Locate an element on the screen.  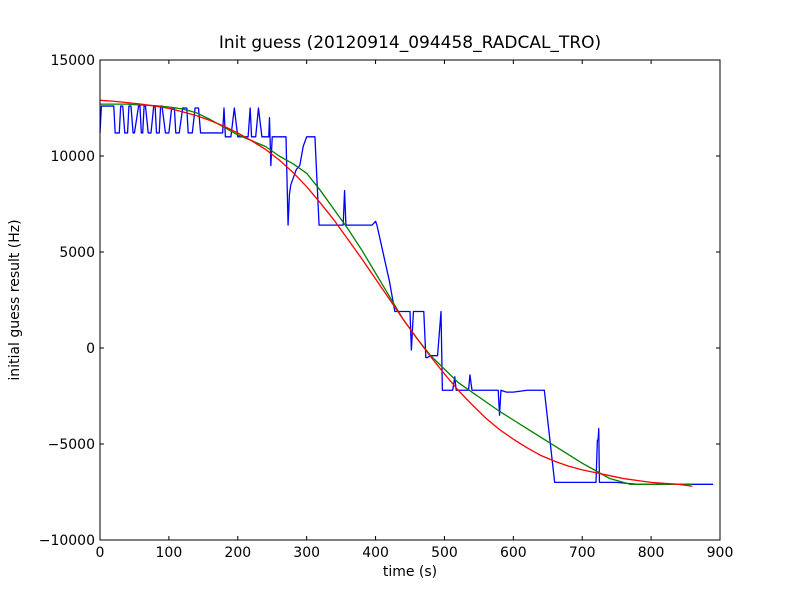
x-tick-label: 900 is located at coordinates (720, 553).